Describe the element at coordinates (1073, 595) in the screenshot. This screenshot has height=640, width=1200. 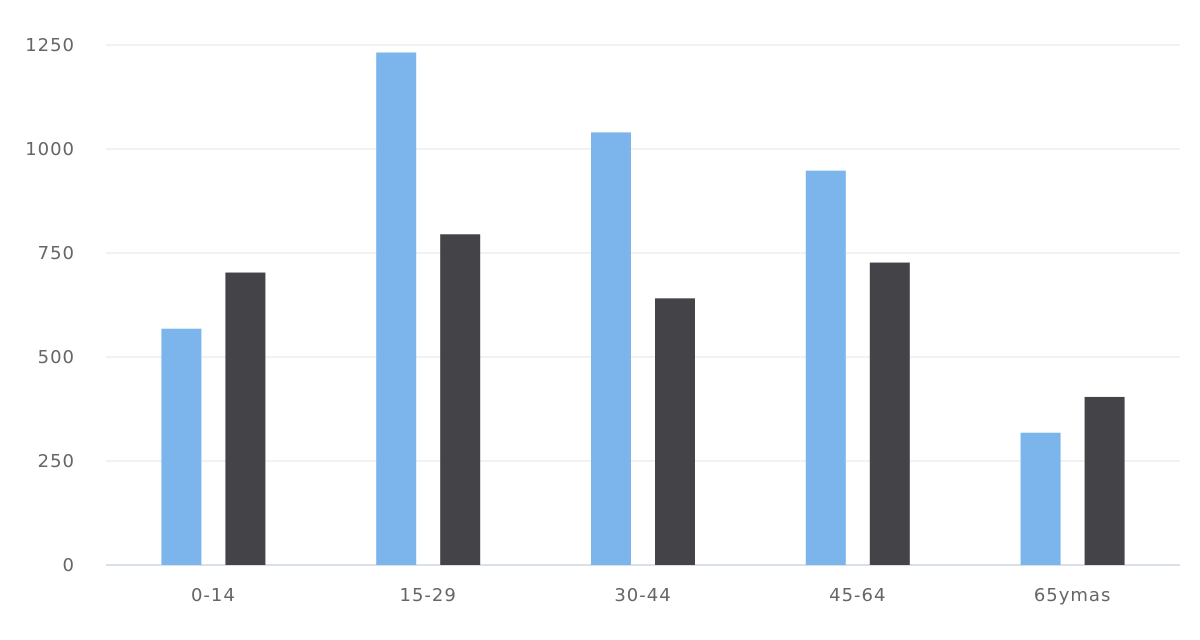
I see `x-tick-label: 65ymas` at that location.